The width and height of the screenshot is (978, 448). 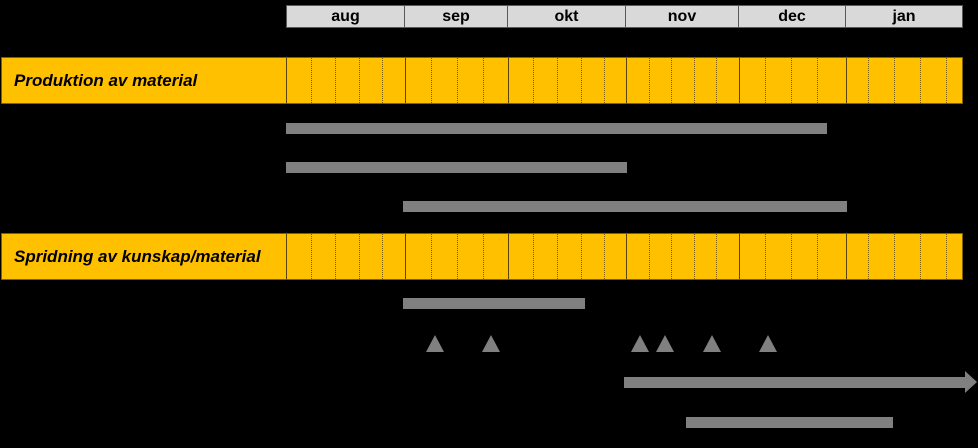 What do you see at coordinates (456, 16) in the screenshot?
I see `month-sep: sep` at bounding box center [456, 16].